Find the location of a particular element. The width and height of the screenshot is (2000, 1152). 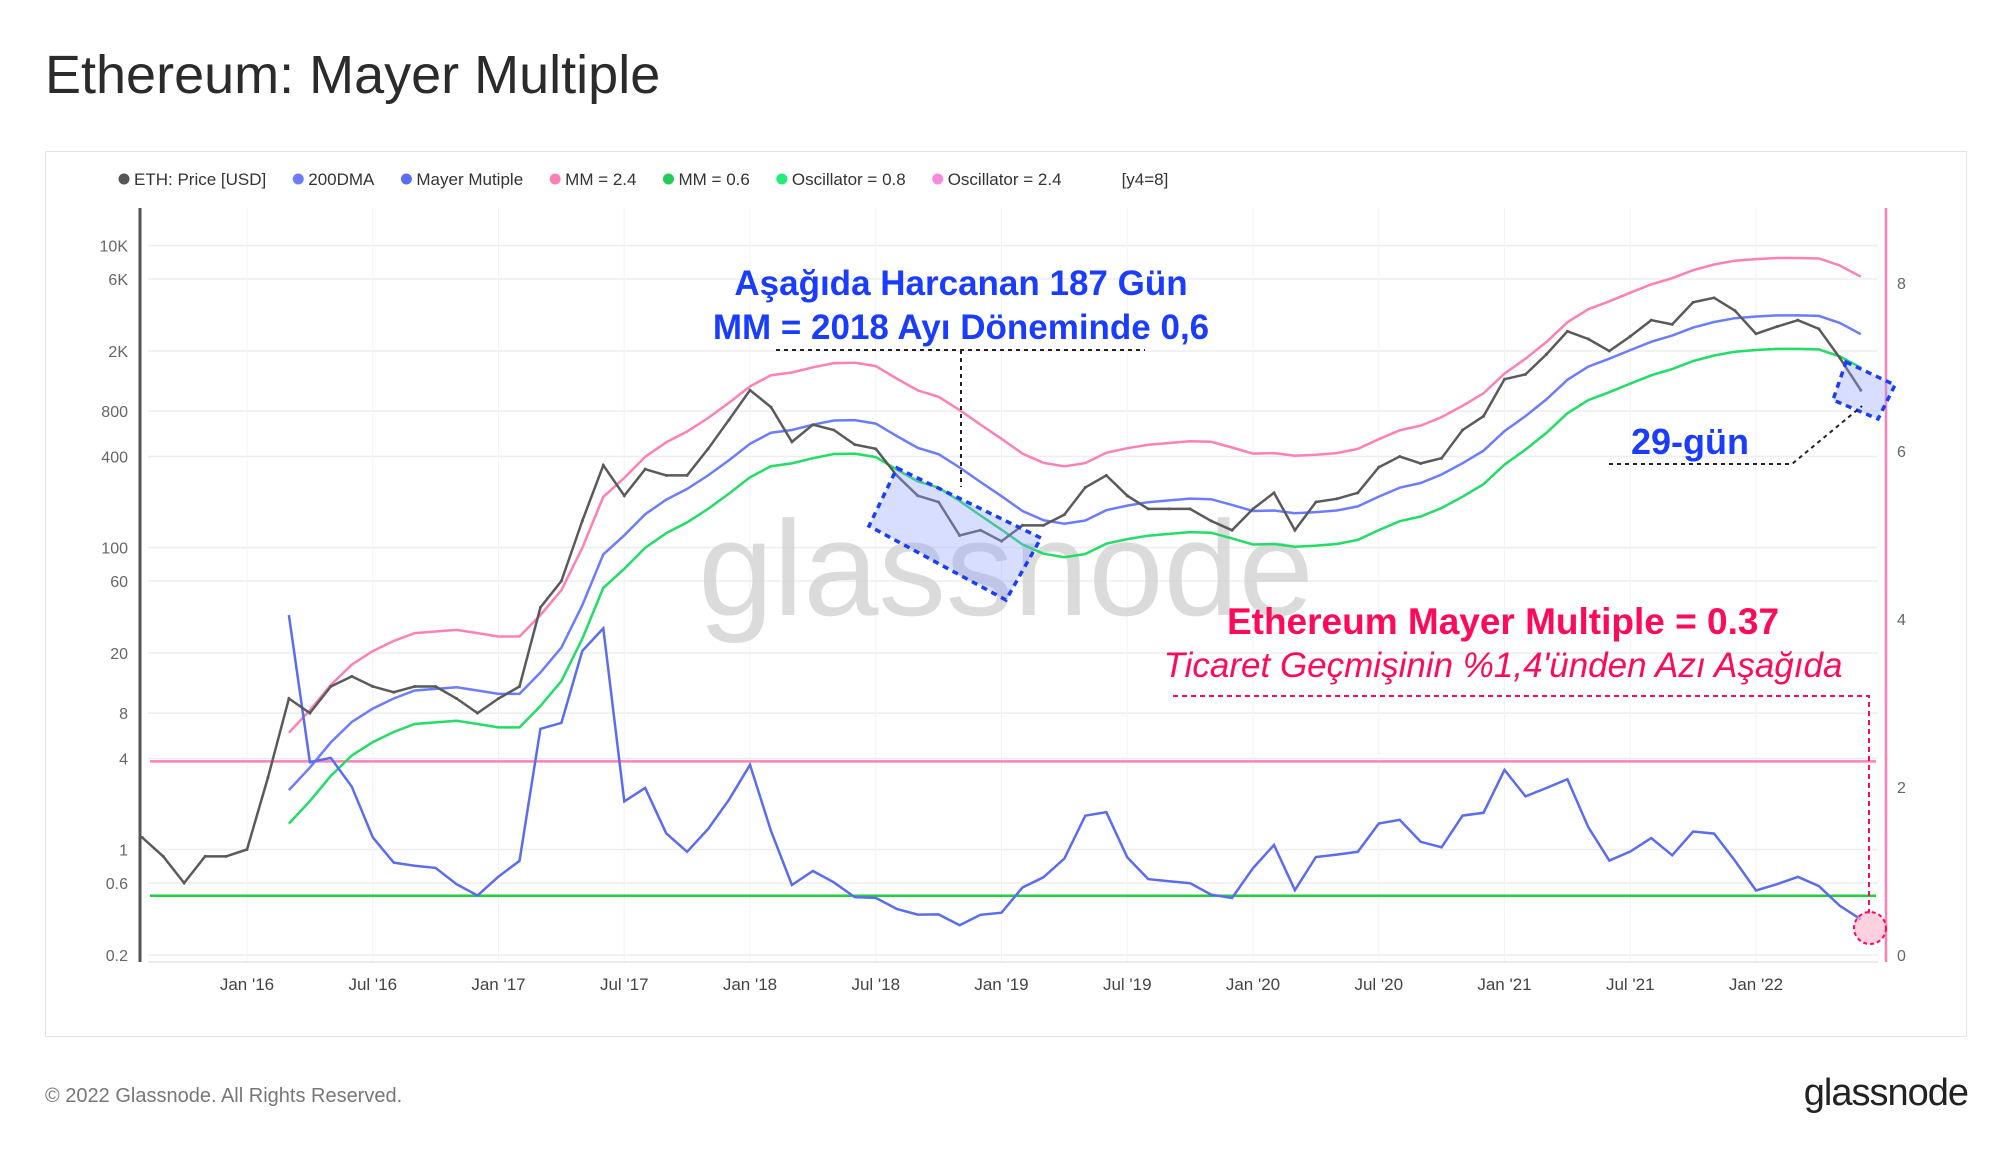

annotation-red-line1: Ethereum Mayer Multiple = 0.37 is located at coordinates (1503, 621).